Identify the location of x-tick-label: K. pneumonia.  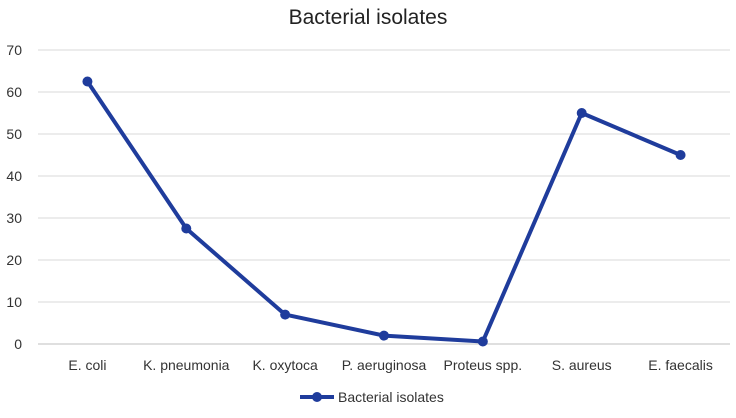
(186, 365).